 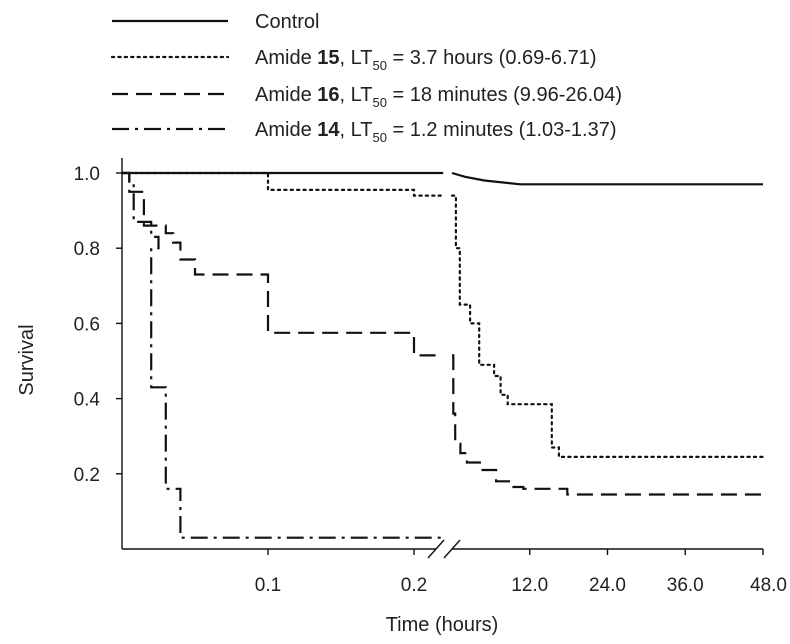 What do you see at coordinates (87, 249) in the screenshot?
I see `y-tick-label: 0.8` at bounding box center [87, 249].